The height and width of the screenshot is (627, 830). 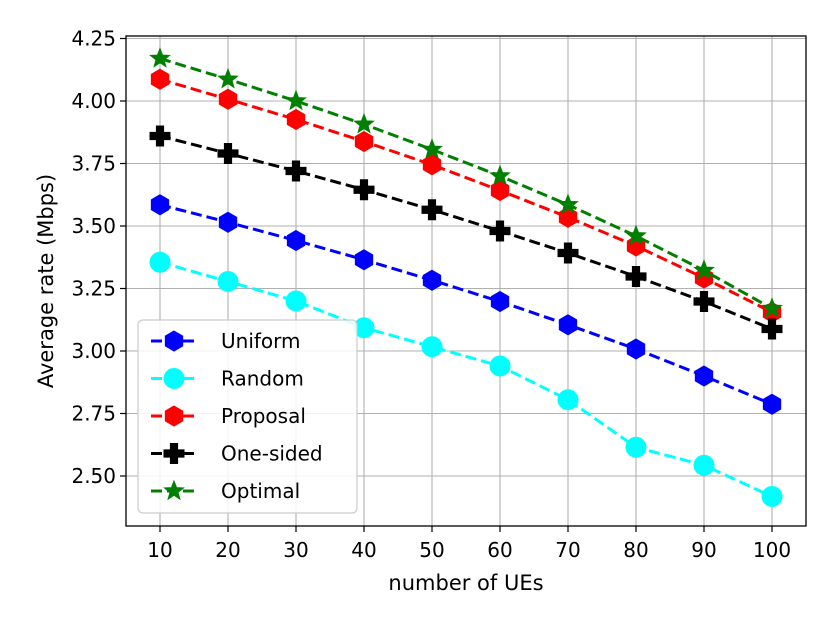 I want to click on y-tick-label: 3.75, so click(x=93, y=164).